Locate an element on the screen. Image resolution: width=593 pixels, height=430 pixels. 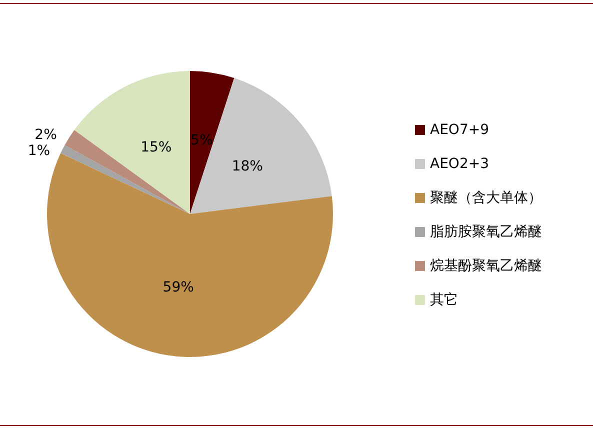
data-label: 5% is located at coordinates (201, 140).